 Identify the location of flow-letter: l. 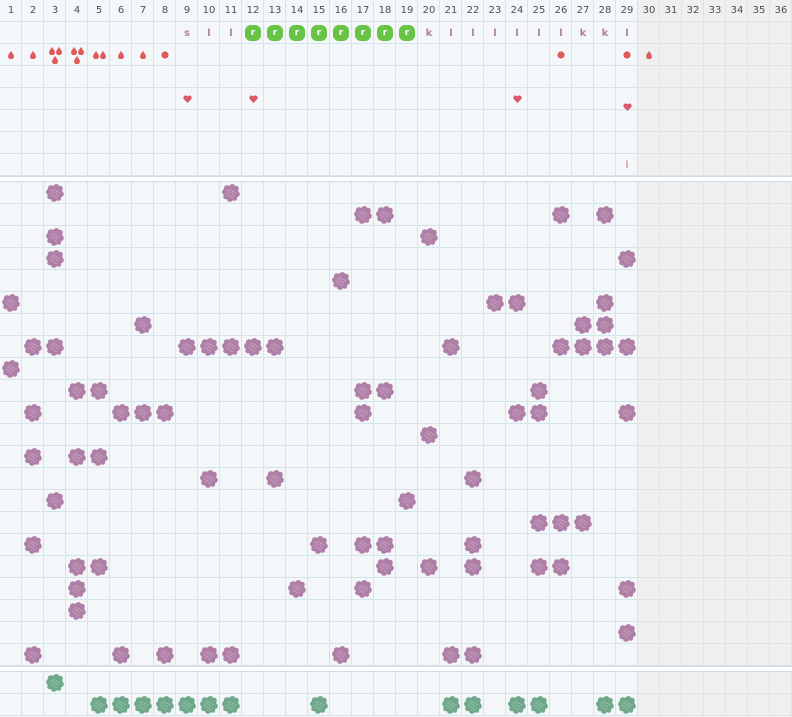
(627, 33).